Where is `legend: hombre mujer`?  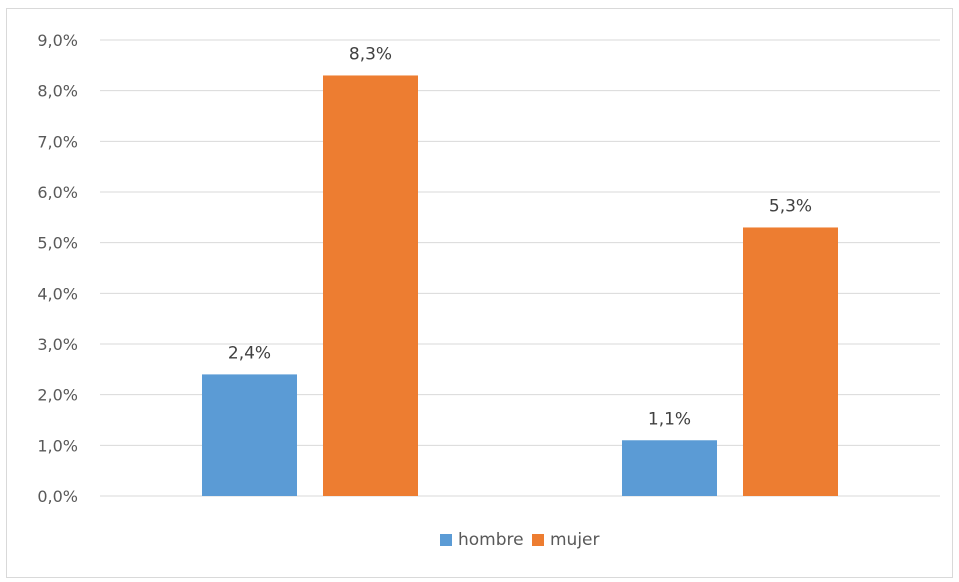 legend: hombre mujer is located at coordinates (520, 540).